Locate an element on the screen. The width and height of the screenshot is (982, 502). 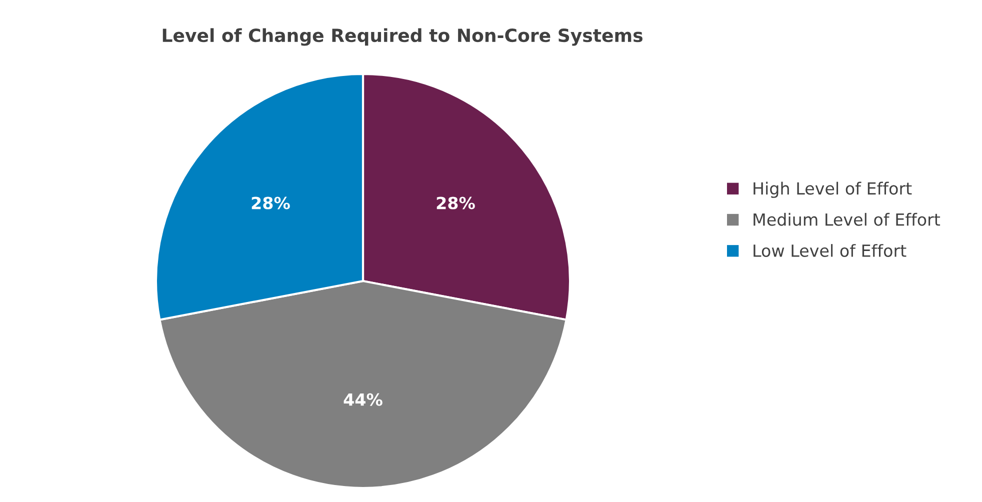
chart-title: Level of Change Required to Non-Core Systems is located at coordinates (402, 37).